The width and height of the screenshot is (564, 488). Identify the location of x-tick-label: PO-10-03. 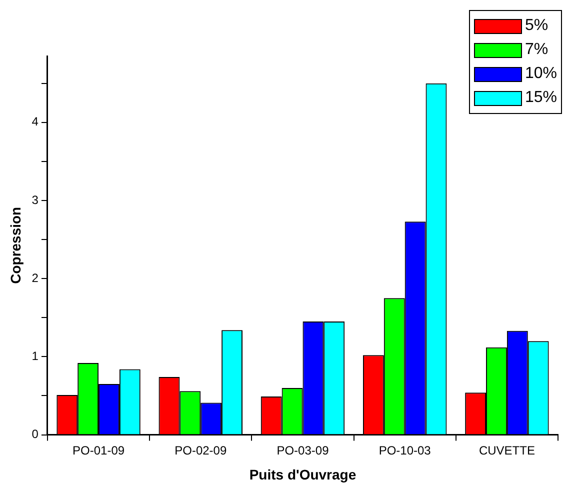
(405, 450).